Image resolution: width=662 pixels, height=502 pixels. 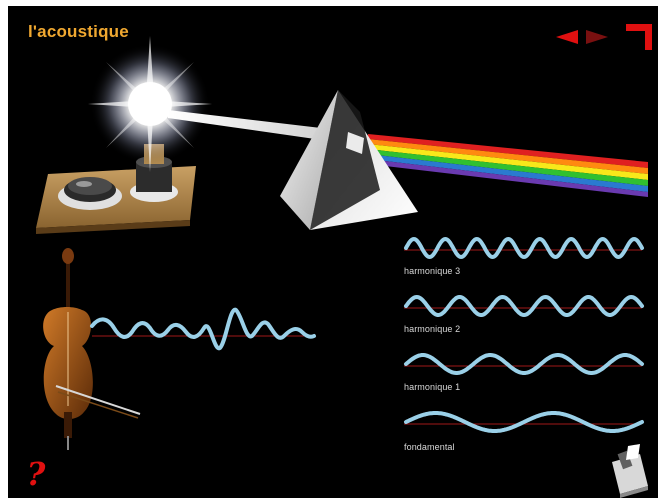 What do you see at coordinates (432, 271) in the screenshot?
I see `harmonic-3-label: harmonique 3` at bounding box center [432, 271].